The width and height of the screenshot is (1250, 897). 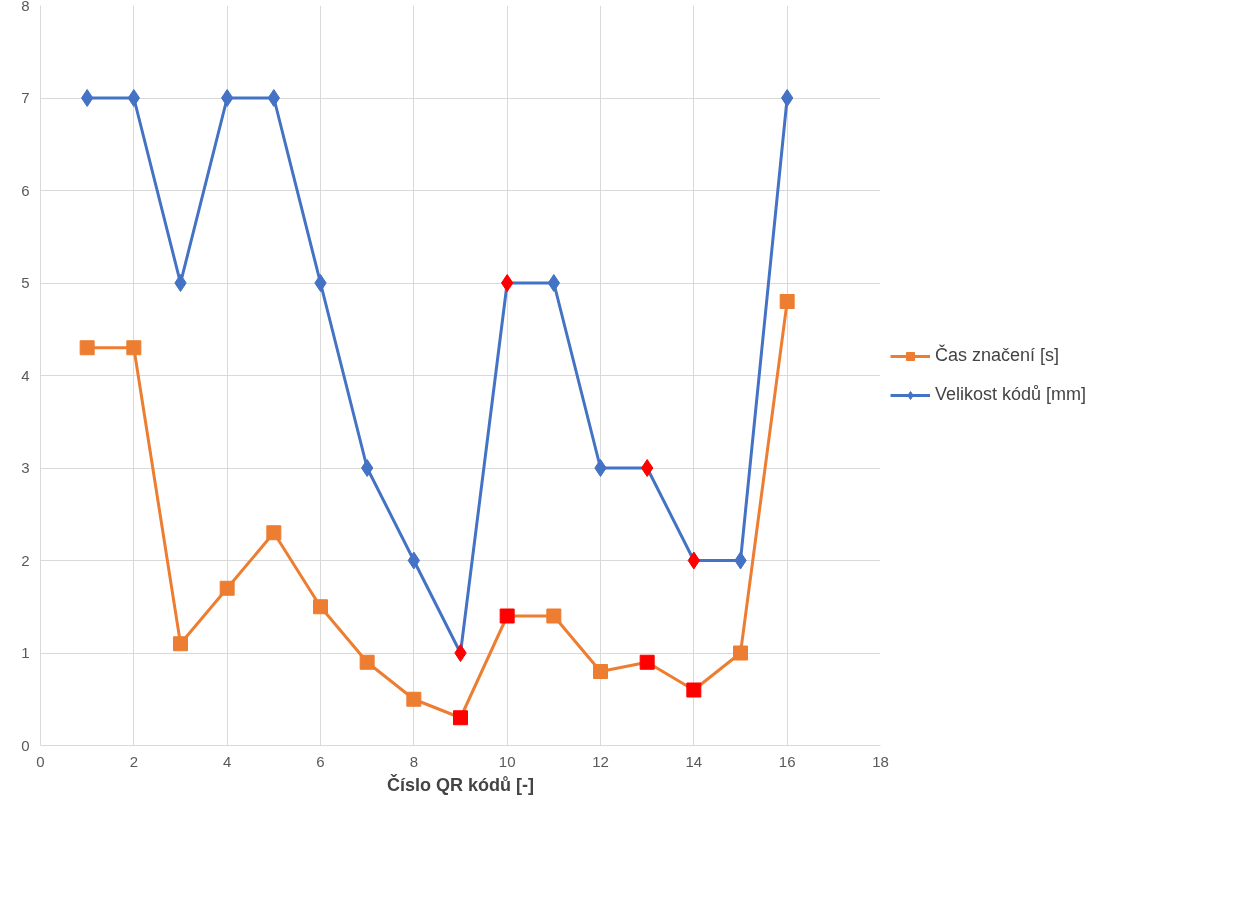 What do you see at coordinates (25, 190) in the screenshot?
I see `y-tick-label: 6` at bounding box center [25, 190].